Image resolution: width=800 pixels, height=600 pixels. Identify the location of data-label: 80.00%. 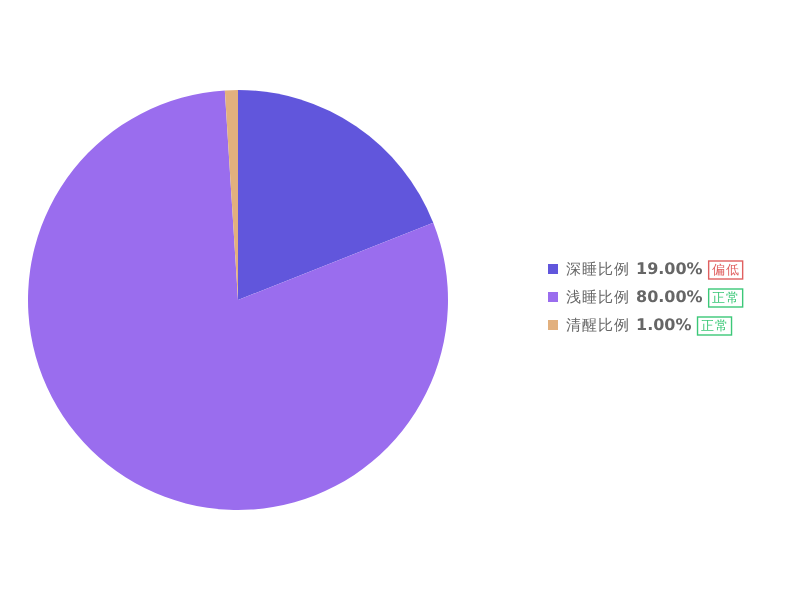
(669, 297).